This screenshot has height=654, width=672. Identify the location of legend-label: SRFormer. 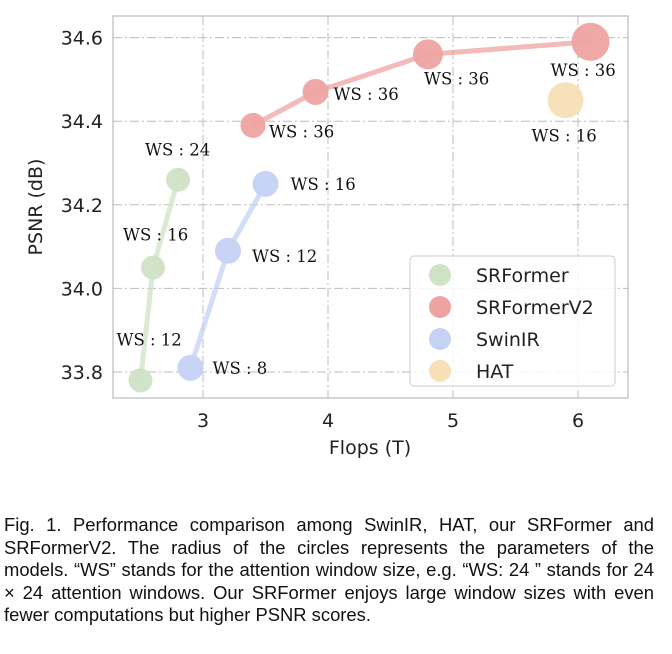
(522, 276).